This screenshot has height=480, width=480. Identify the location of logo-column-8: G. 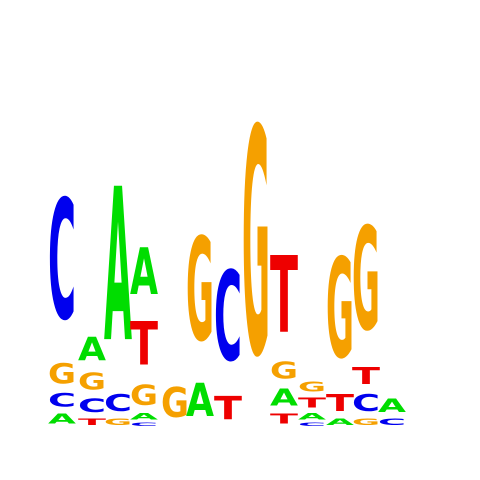
(256, 246).